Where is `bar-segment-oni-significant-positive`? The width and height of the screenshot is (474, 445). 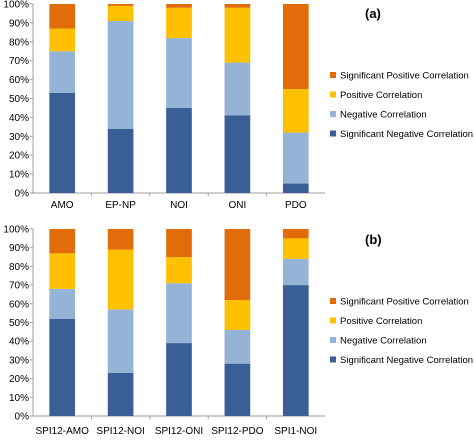
bar-segment-oni-significant-positive is located at coordinates (237, 6).